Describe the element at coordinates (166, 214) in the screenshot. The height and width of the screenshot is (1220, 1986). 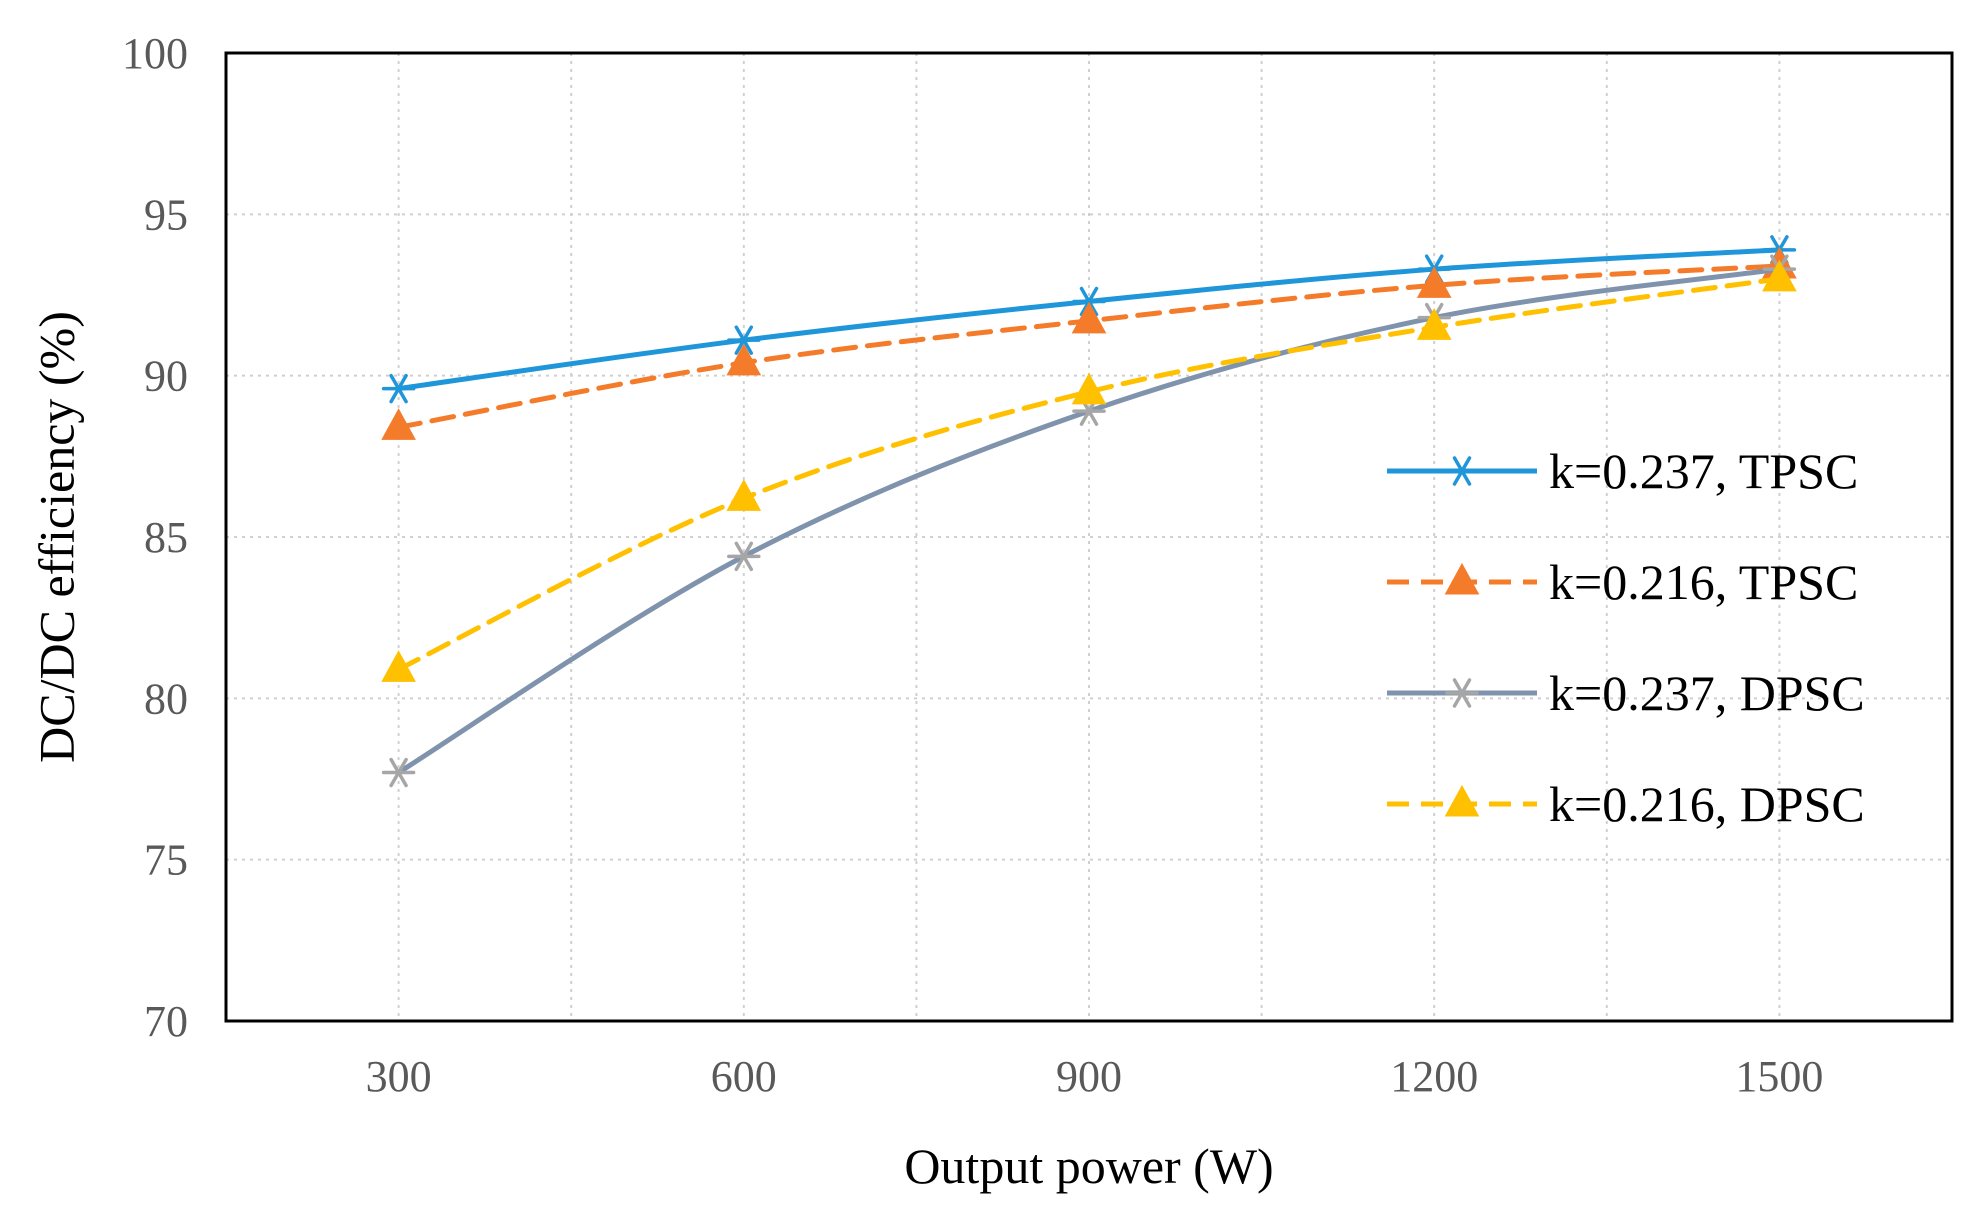
I see `y-tick-label: 95` at that location.